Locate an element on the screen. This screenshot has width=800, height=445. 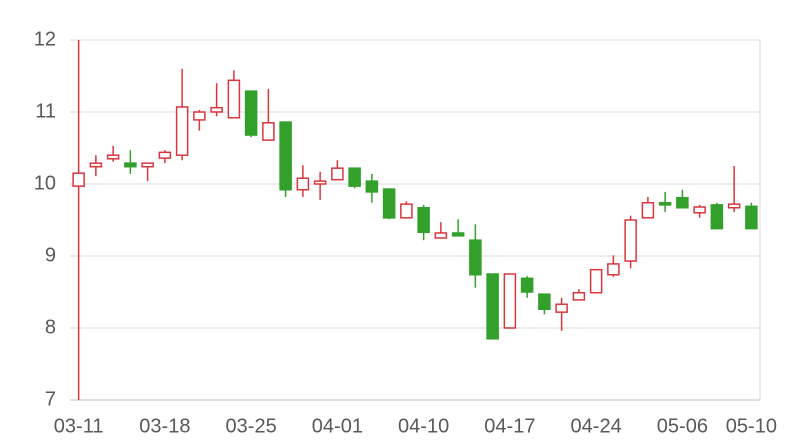
y-tick-label: 11 is located at coordinates (45, 111).